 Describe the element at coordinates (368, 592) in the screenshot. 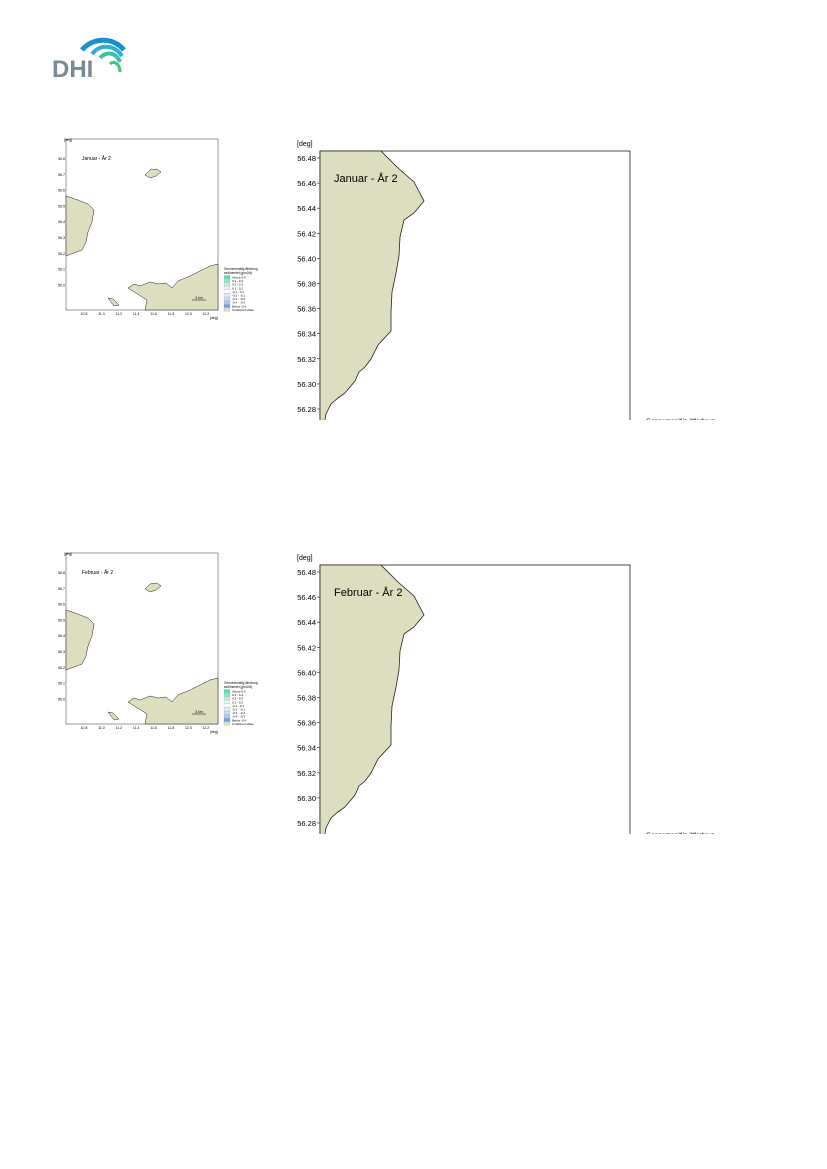

I see `map-title: Februar - År 2` at that location.